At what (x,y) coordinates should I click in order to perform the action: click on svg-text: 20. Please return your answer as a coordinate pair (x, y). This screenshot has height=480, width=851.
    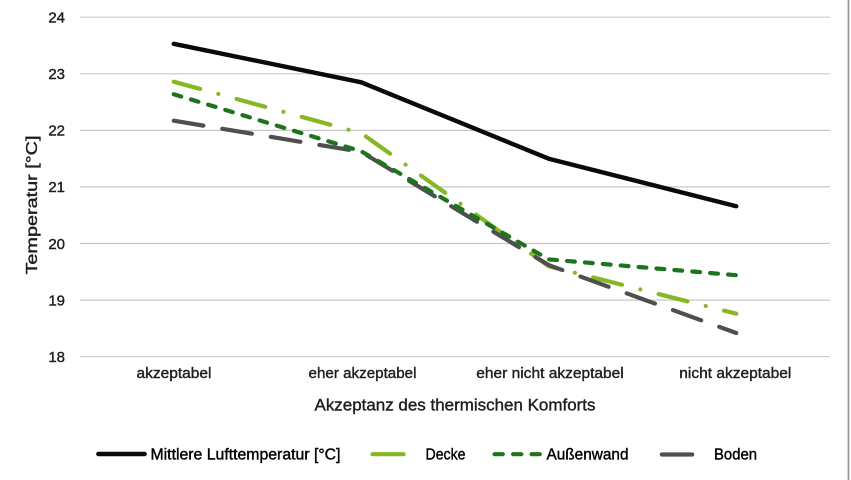
    Looking at the image, I should click on (56, 244).